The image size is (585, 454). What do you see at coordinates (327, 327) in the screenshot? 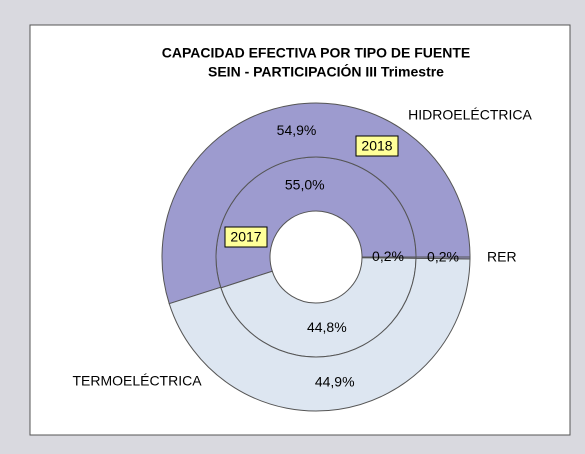
I see `value-label: 44,8%` at bounding box center [327, 327].